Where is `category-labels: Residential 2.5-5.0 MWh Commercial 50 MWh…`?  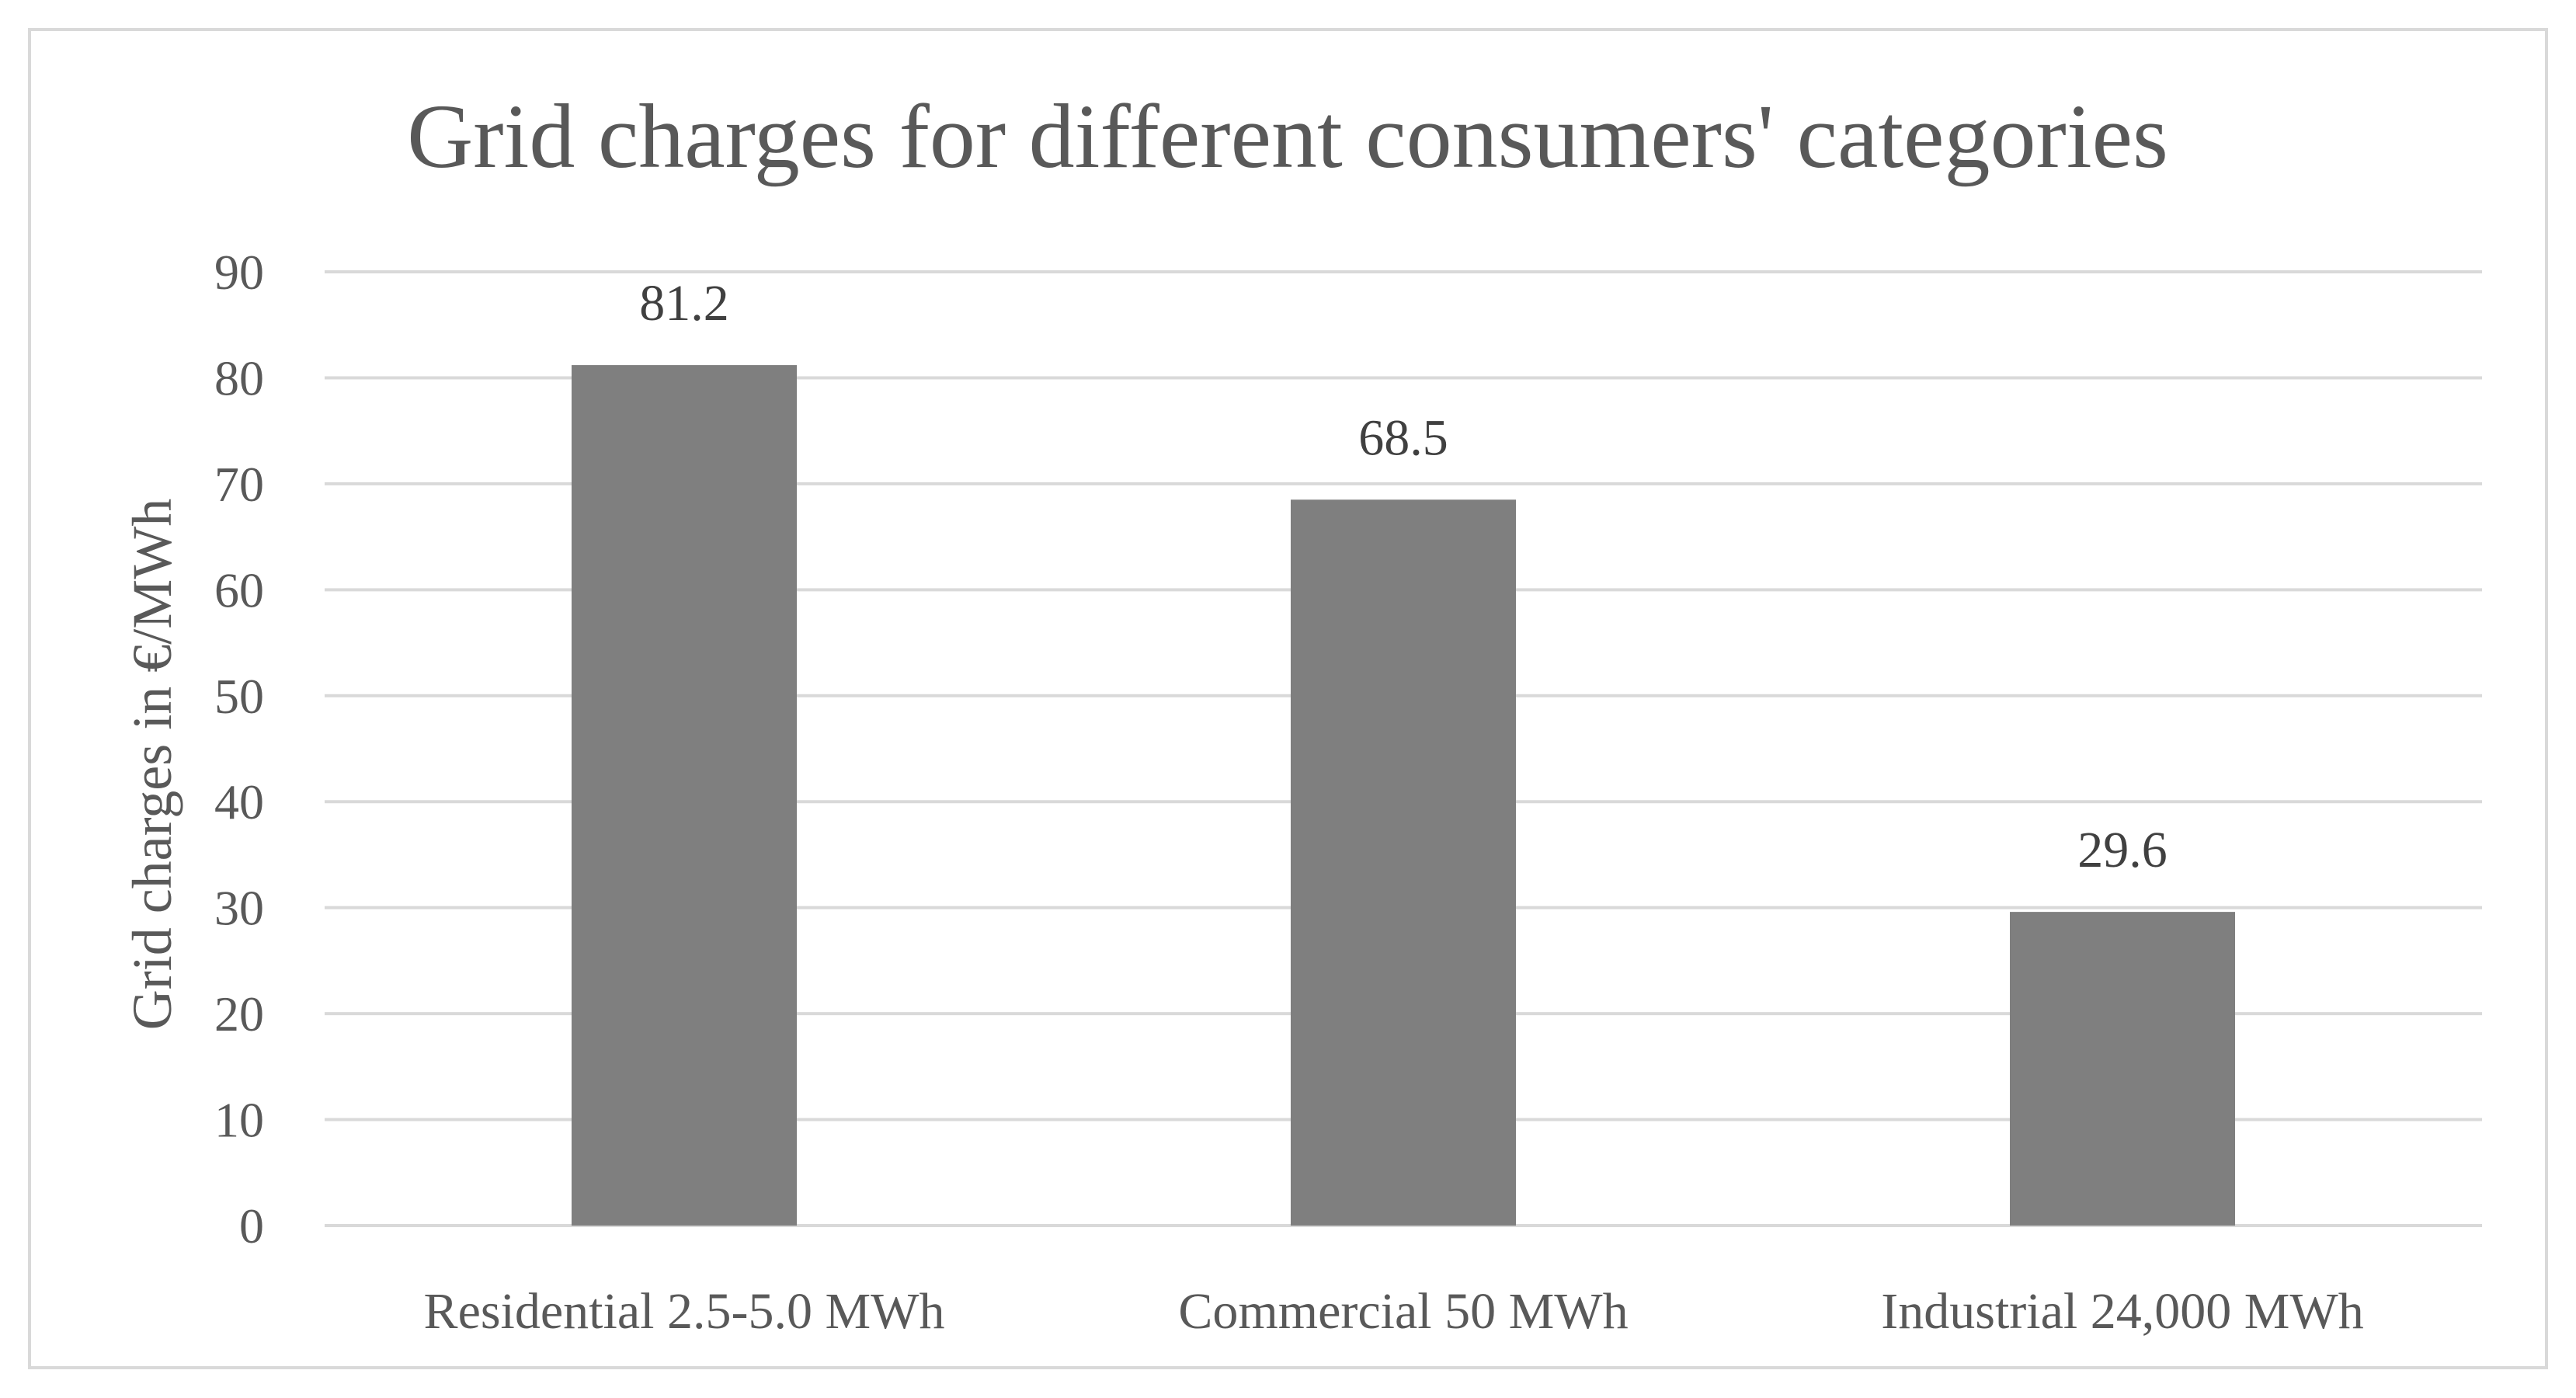
category-labels: Residential 2.5-5.0 MWh Commercial 50 MWh… is located at coordinates (1394, 1311).